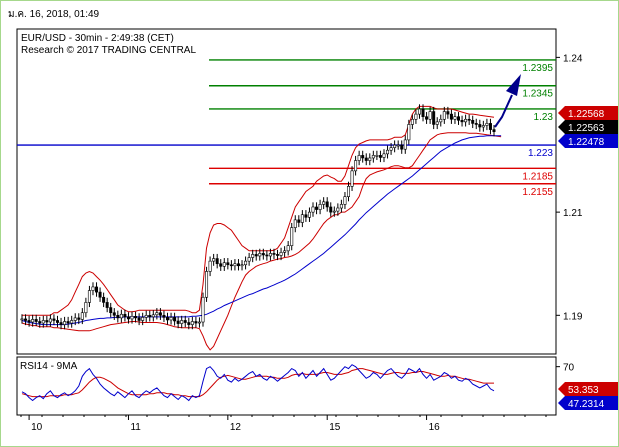 The height and width of the screenshot is (447, 619). What do you see at coordinates (236, 427) in the screenshot?
I see `x-tick-label: 12` at bounding box center [236, 427].